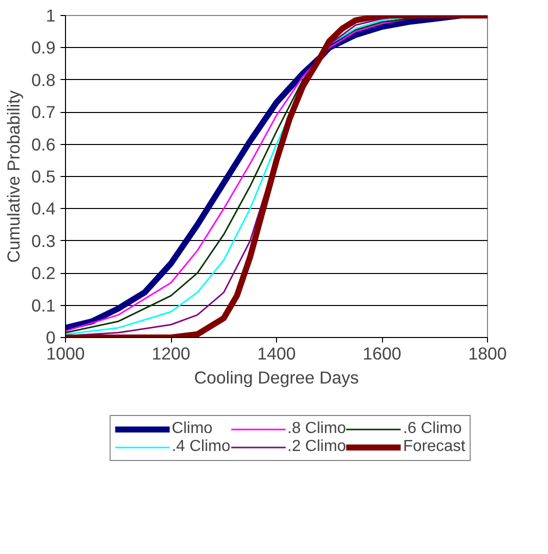 The image size is (548, 554). I want to click on legend-label: .2 Climo, so click(316, 447).